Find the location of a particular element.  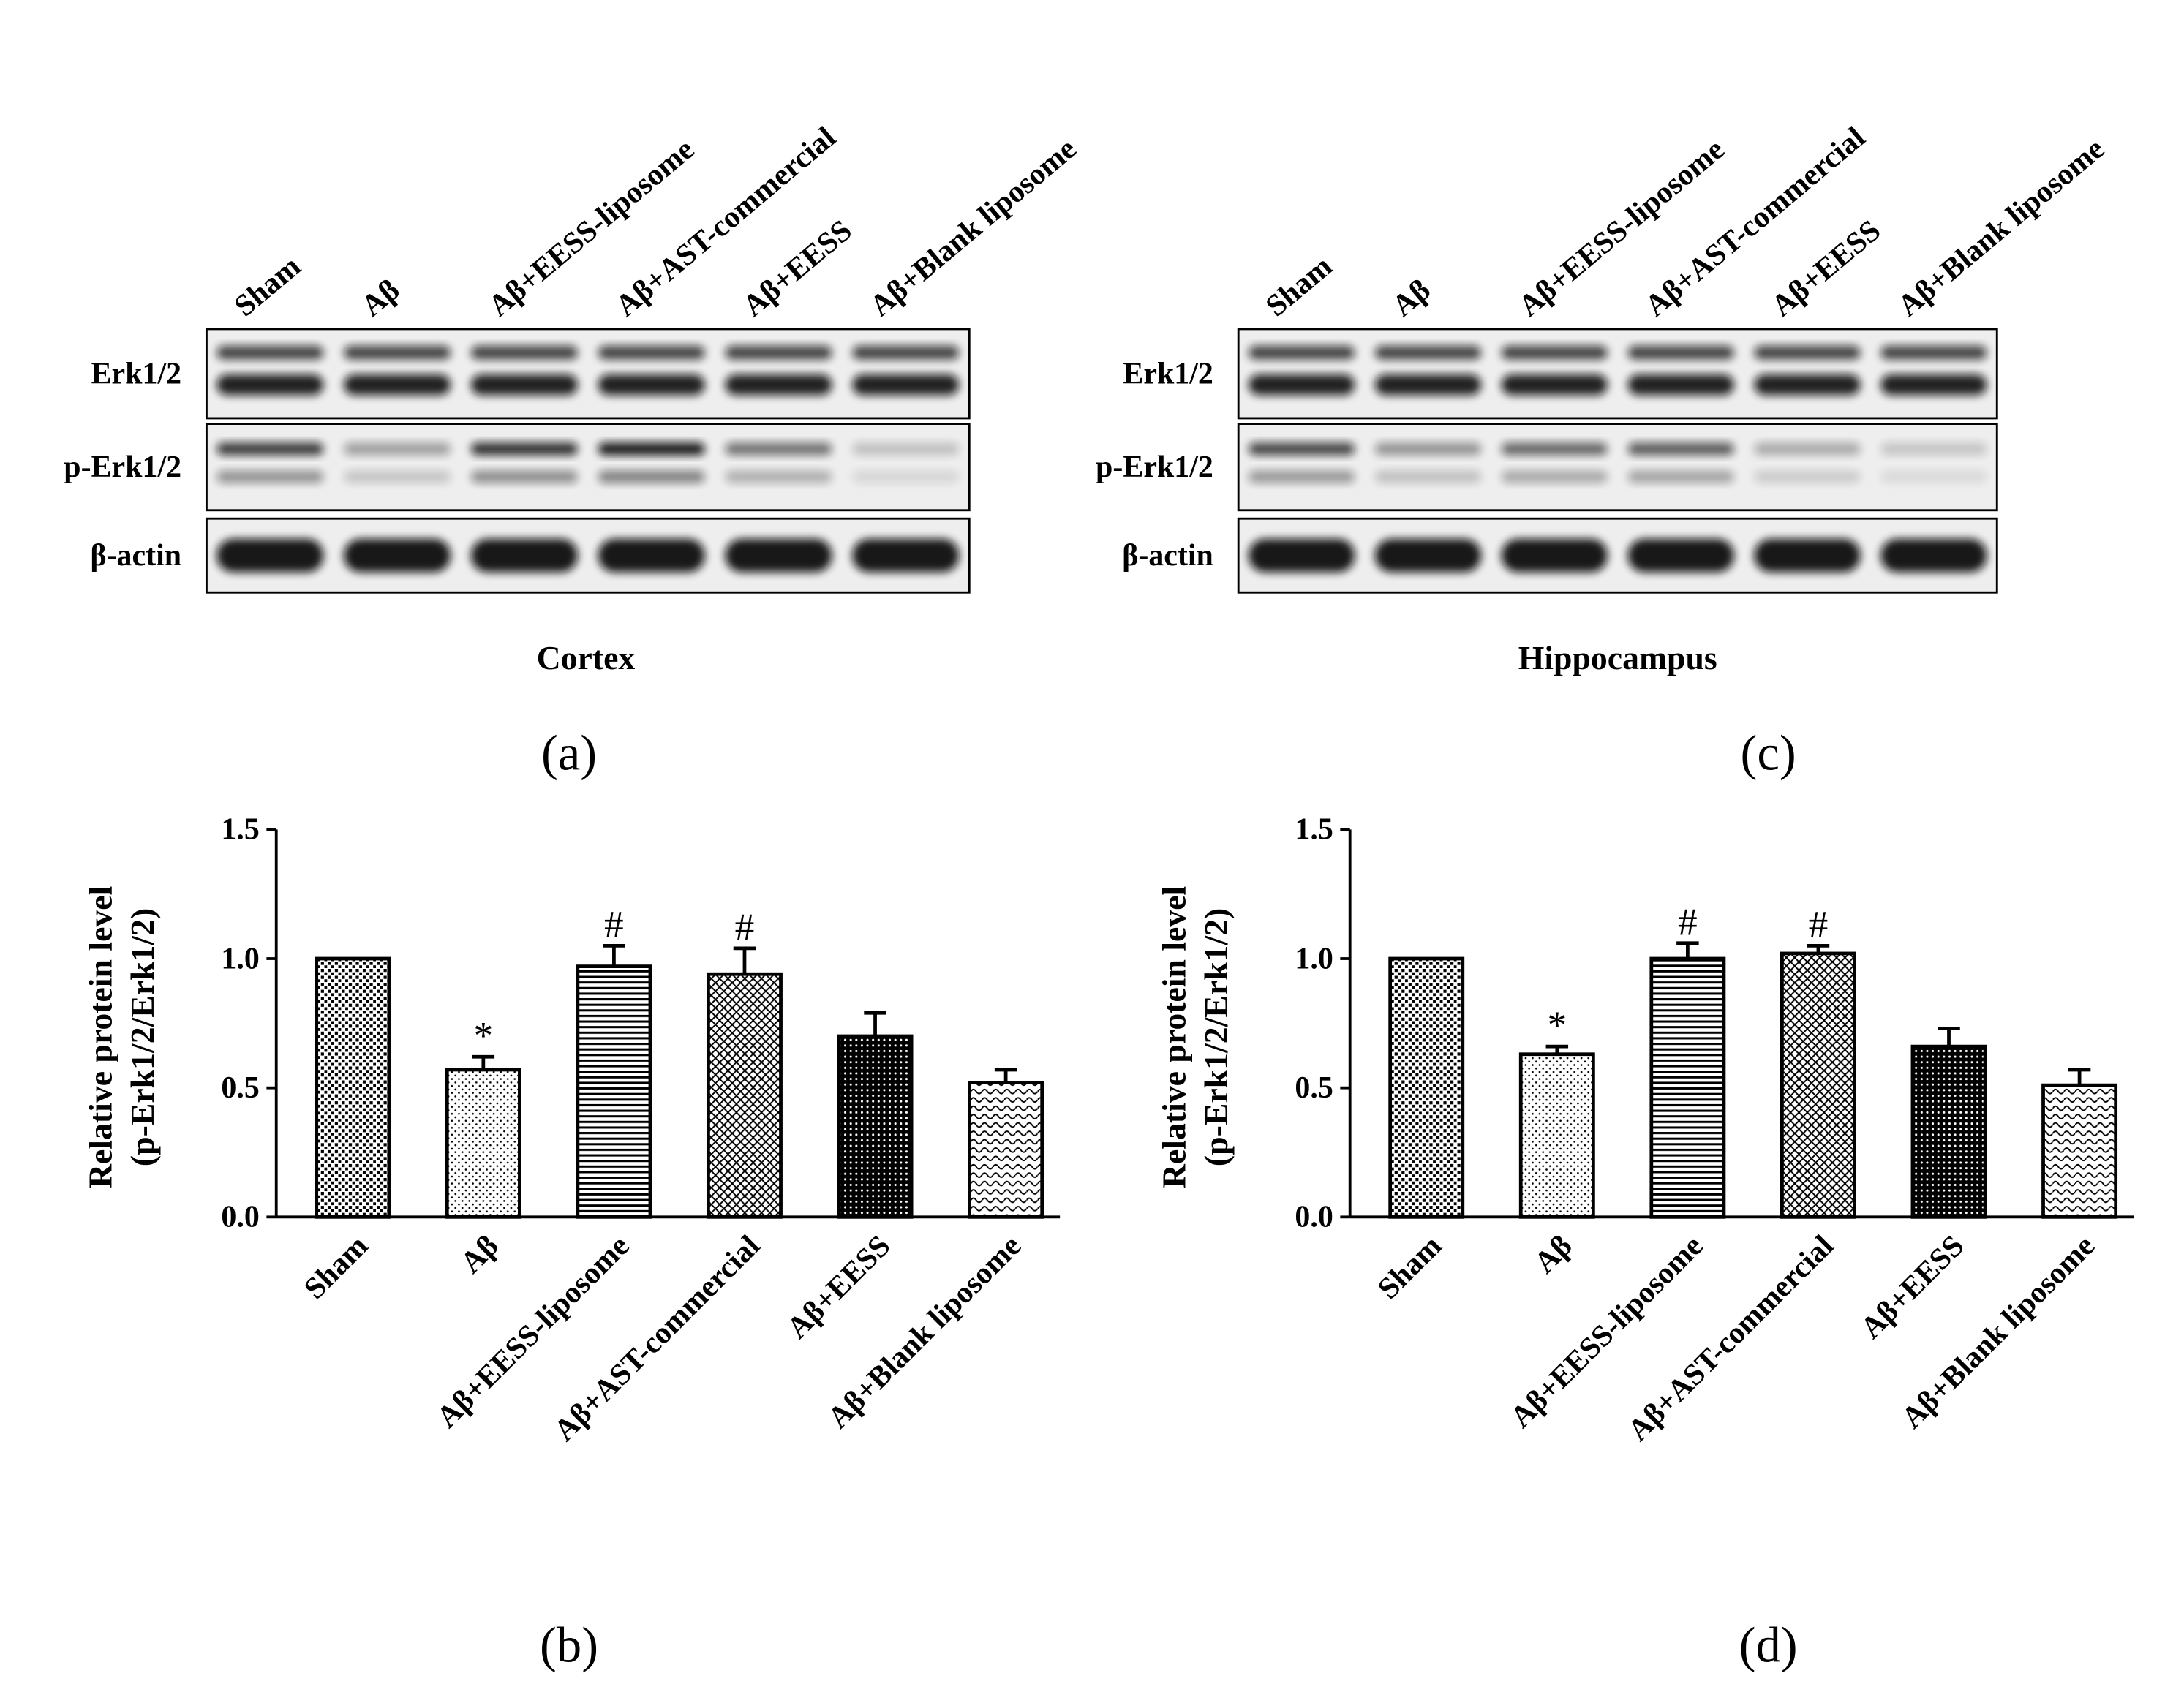

y-tick-label: 1.0 is located at coordinates (240, 959).